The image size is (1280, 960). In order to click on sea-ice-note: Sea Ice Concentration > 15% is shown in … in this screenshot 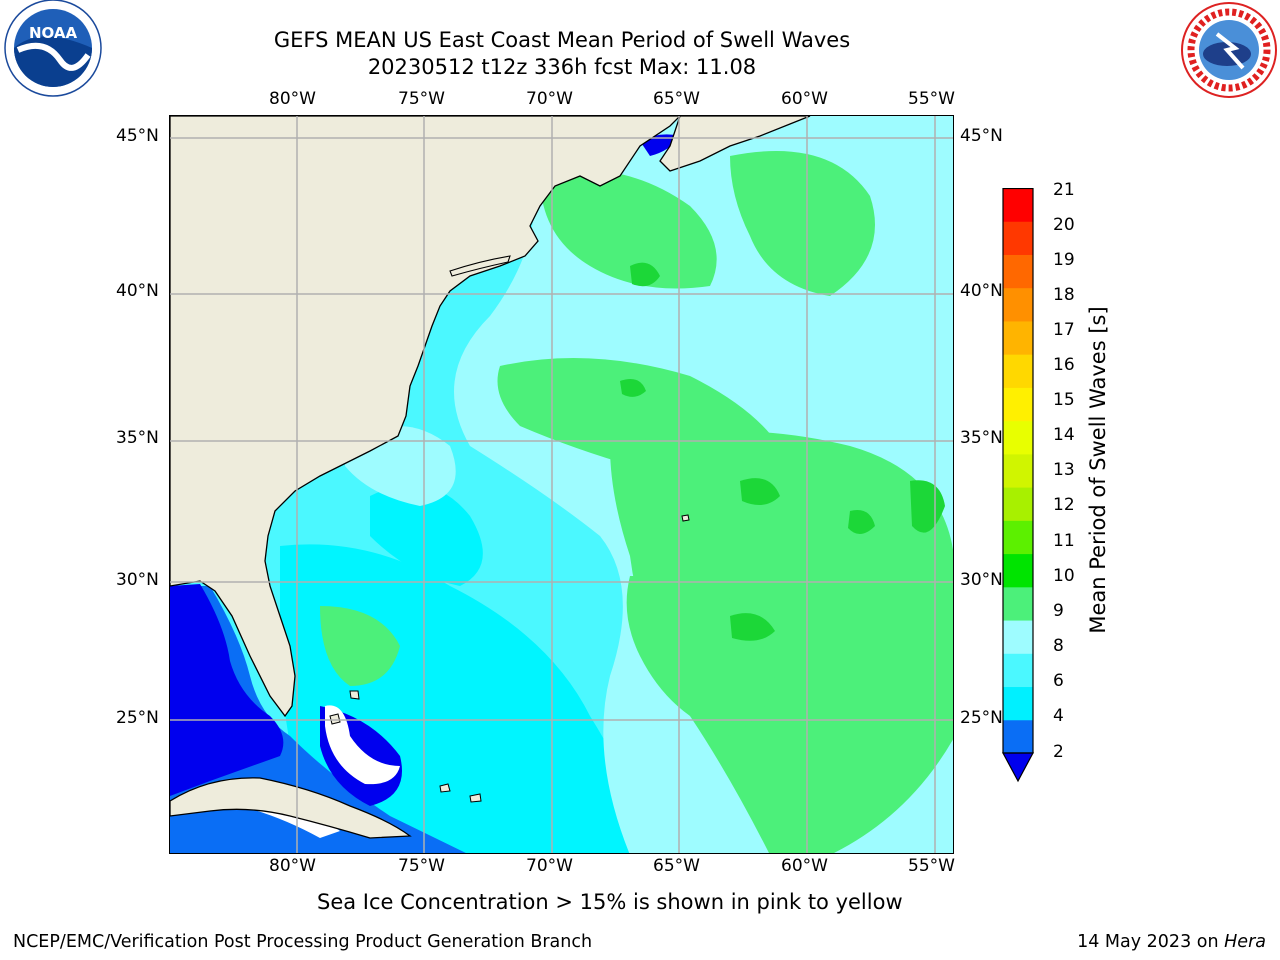, I will do `click(610, 902)`.